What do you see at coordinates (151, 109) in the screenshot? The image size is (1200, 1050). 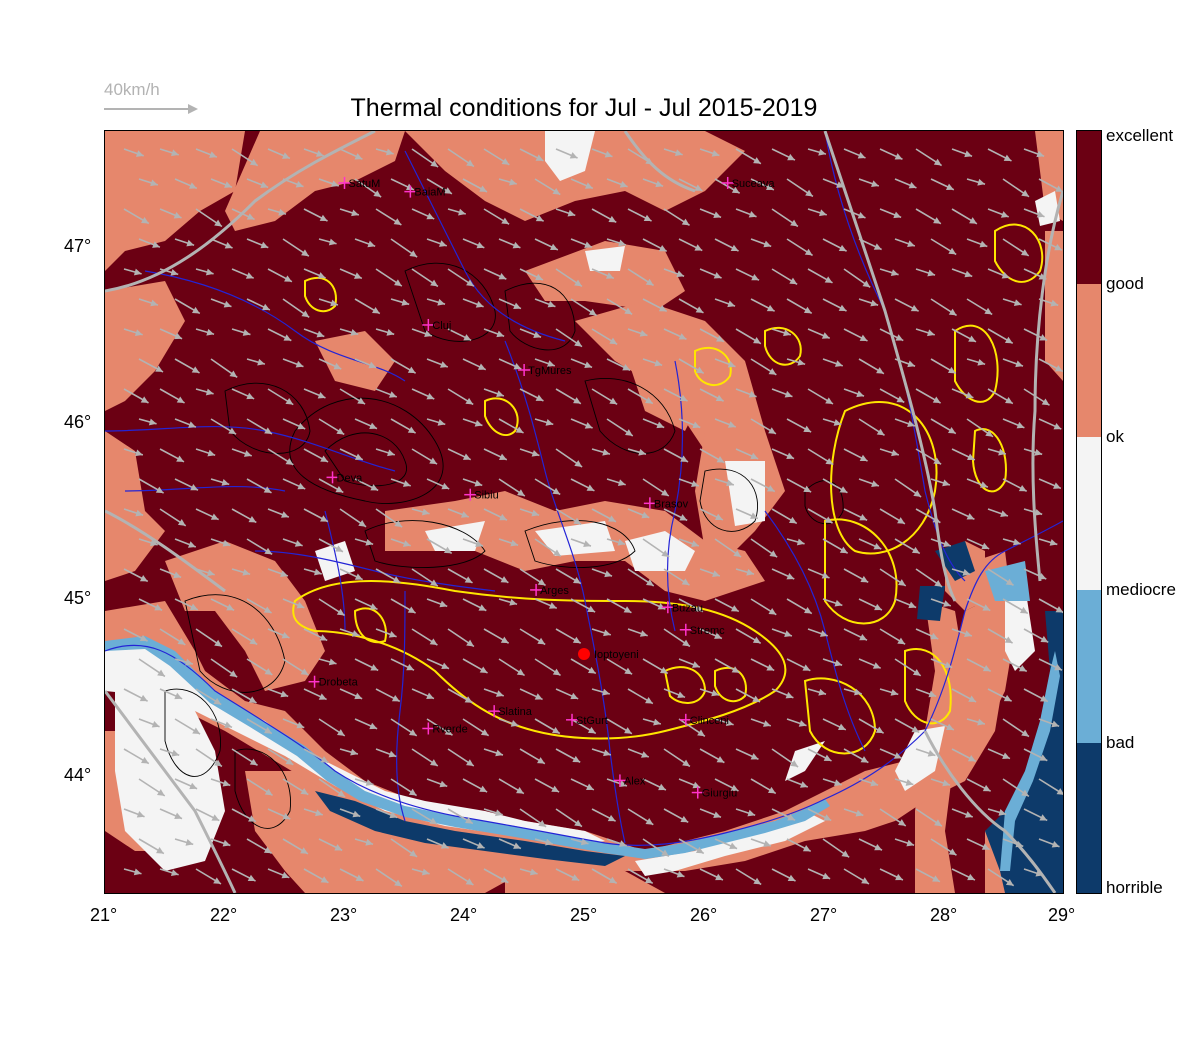 I see `wind-scale-arrow` at bounding box center [151, 109].